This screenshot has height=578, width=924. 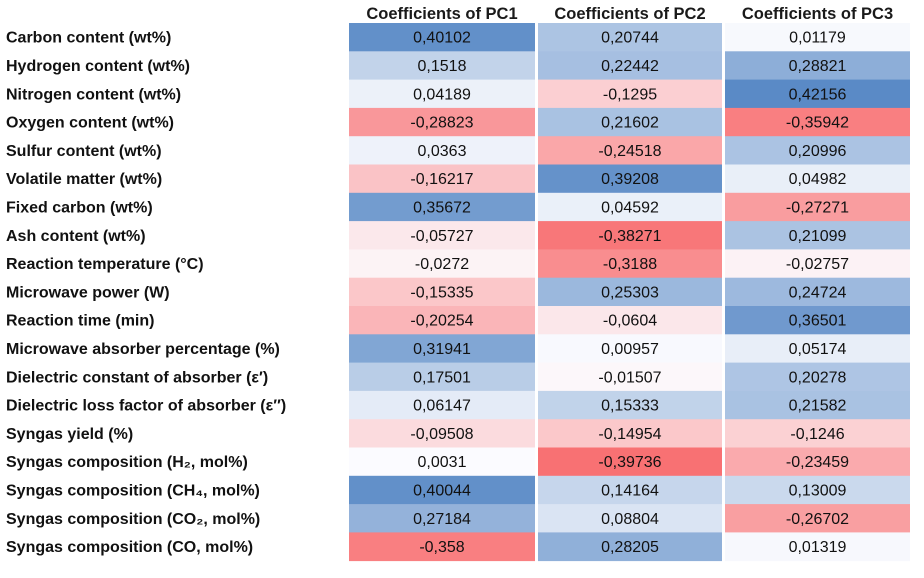 I want to click on cell-value-label: -0,0604, so click(x=630, y=321).